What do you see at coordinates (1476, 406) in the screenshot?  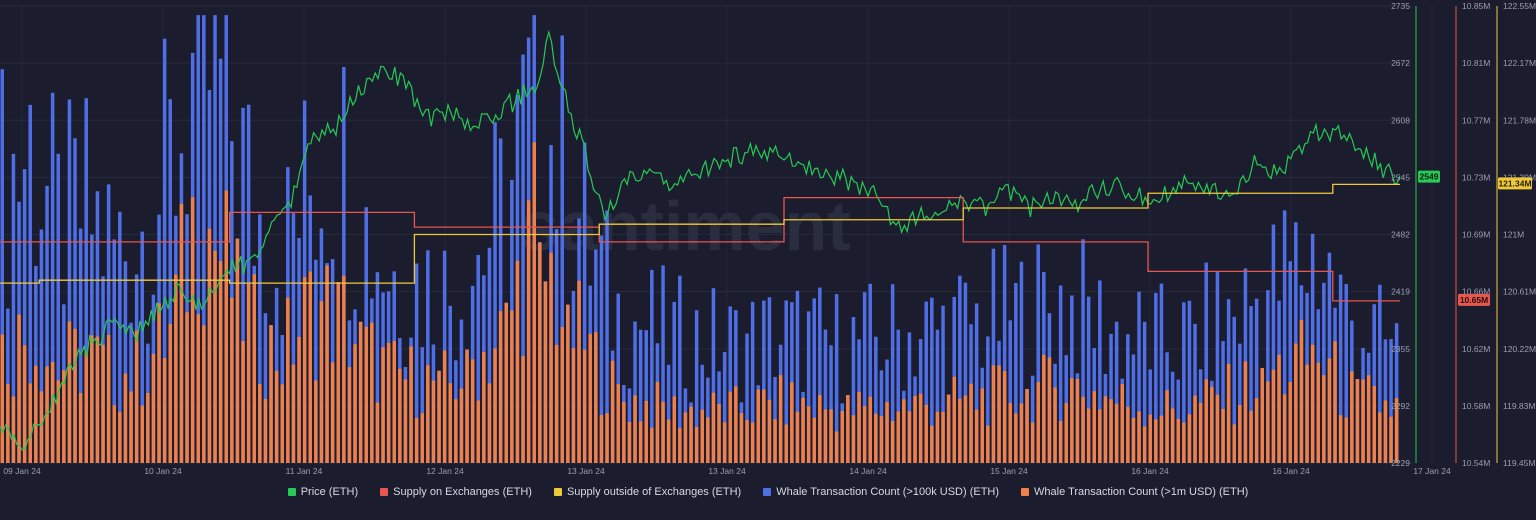 I see `supply_on_exchanges-tick-label: 10.58M` at bounding box center [1476, 406].